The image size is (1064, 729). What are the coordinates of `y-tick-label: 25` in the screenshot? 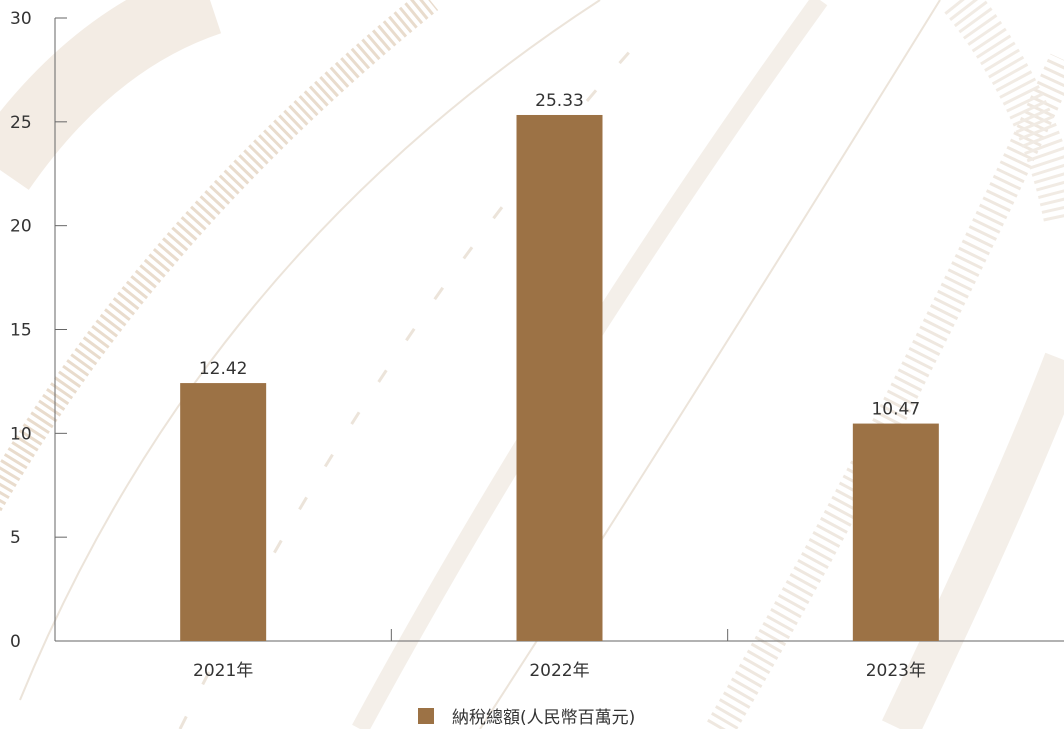 It's located at (21, 123).